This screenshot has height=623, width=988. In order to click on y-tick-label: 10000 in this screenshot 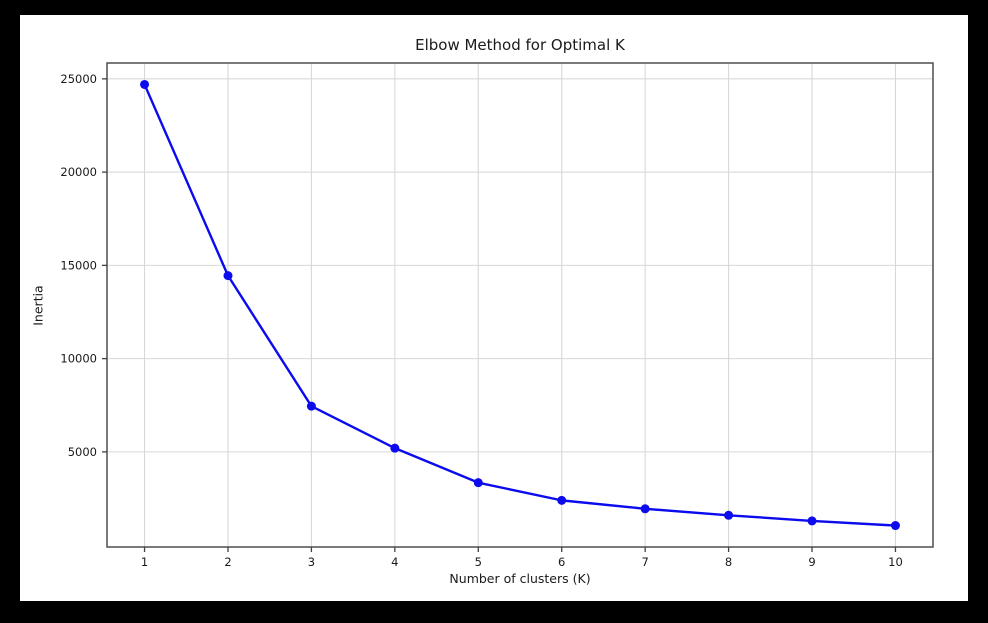, I will do `click(78, 359)`.